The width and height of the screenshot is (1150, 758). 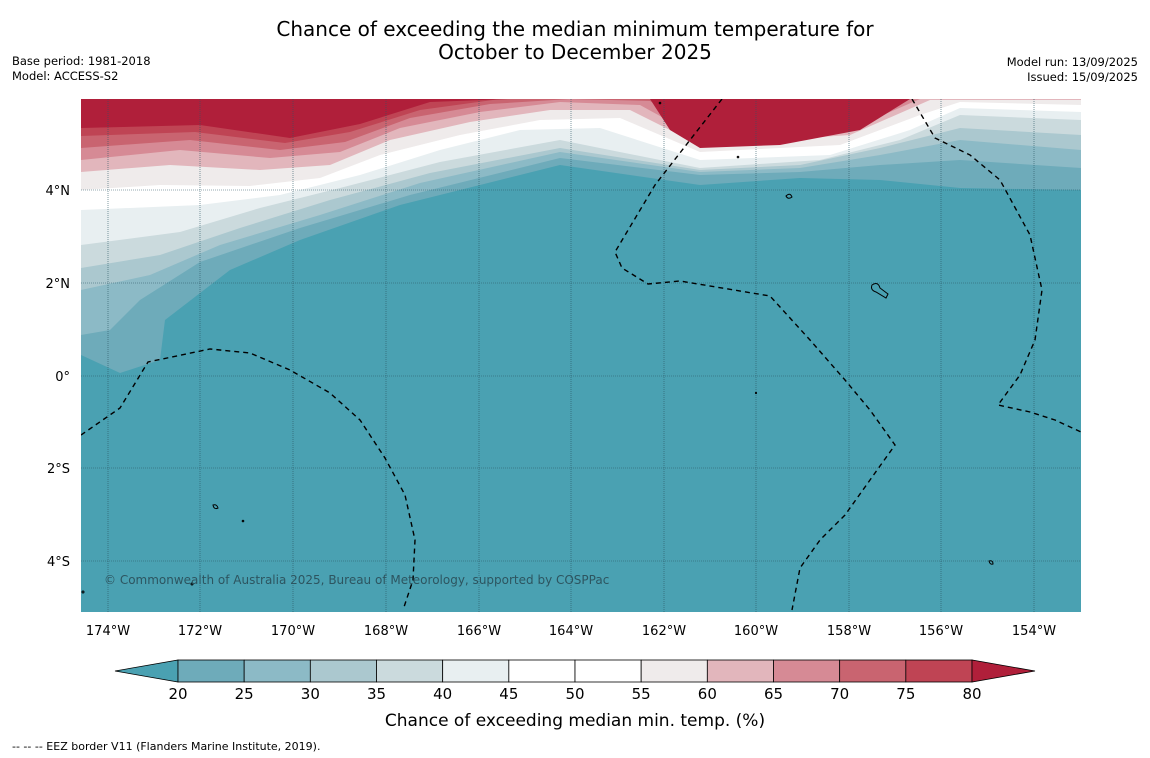 What do you see at coordinates (479, 631) in the screenshot?
I see `lon-label-166w: 166°W` at bounding box center [479, 631].